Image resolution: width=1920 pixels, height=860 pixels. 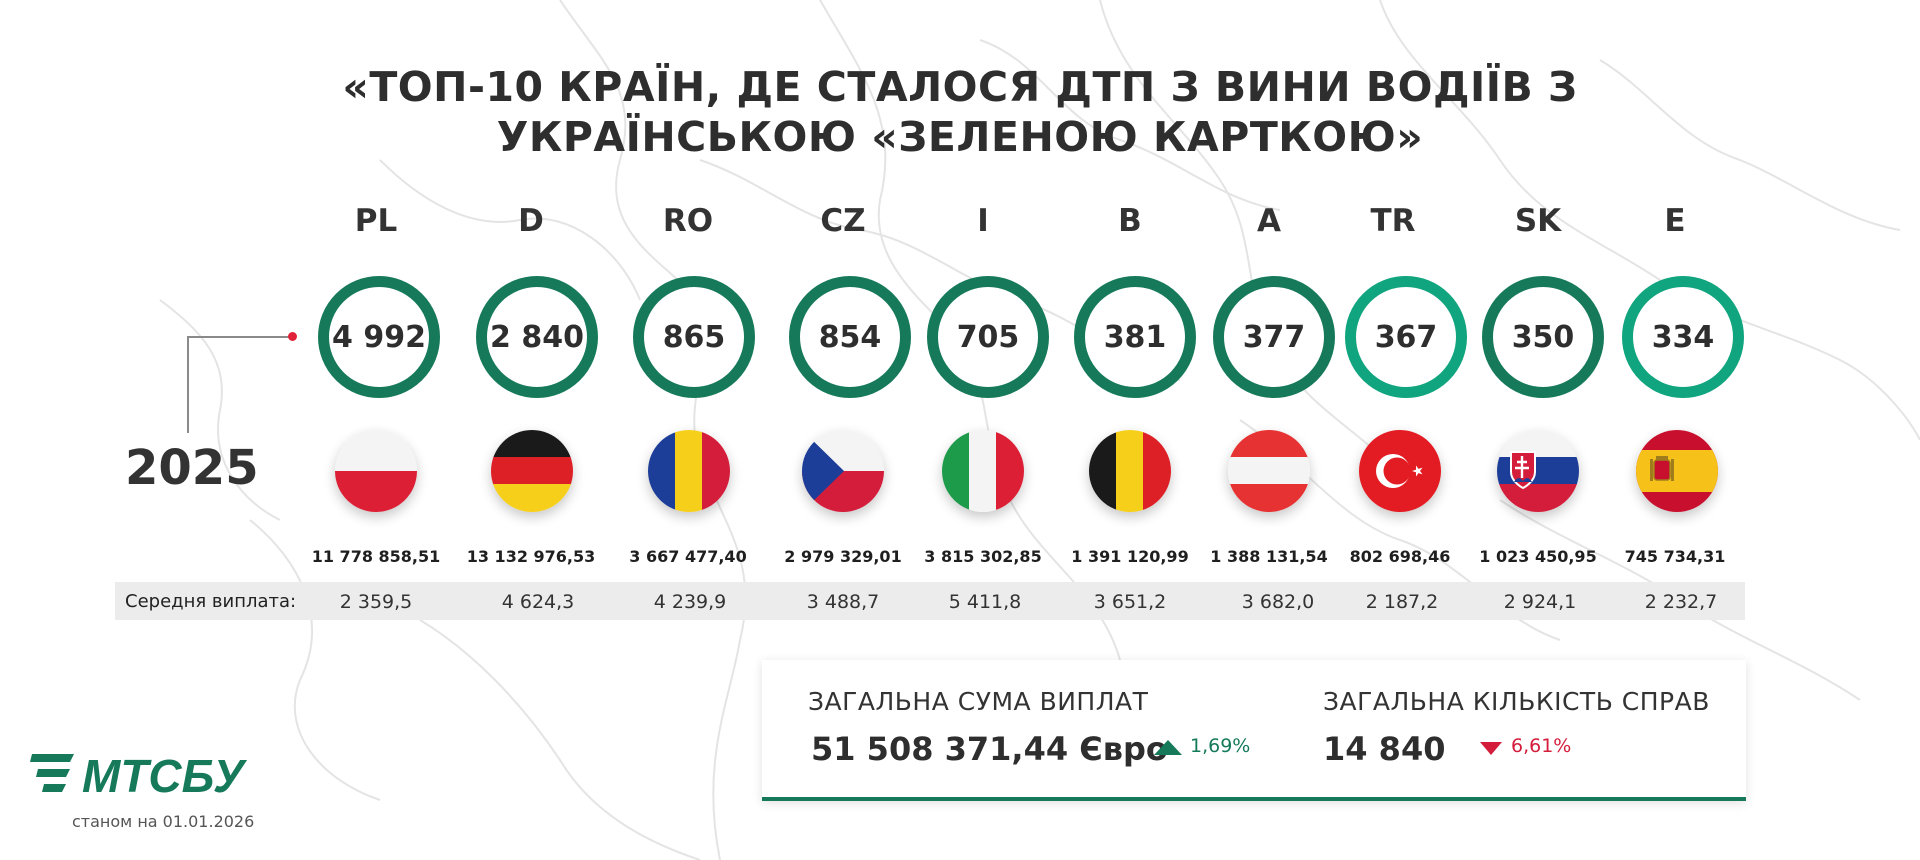 What do you see at coordinates (1400, 471) in the screenshot?
I see `turkey-flag-icon` at bounding box center [1400, 471].